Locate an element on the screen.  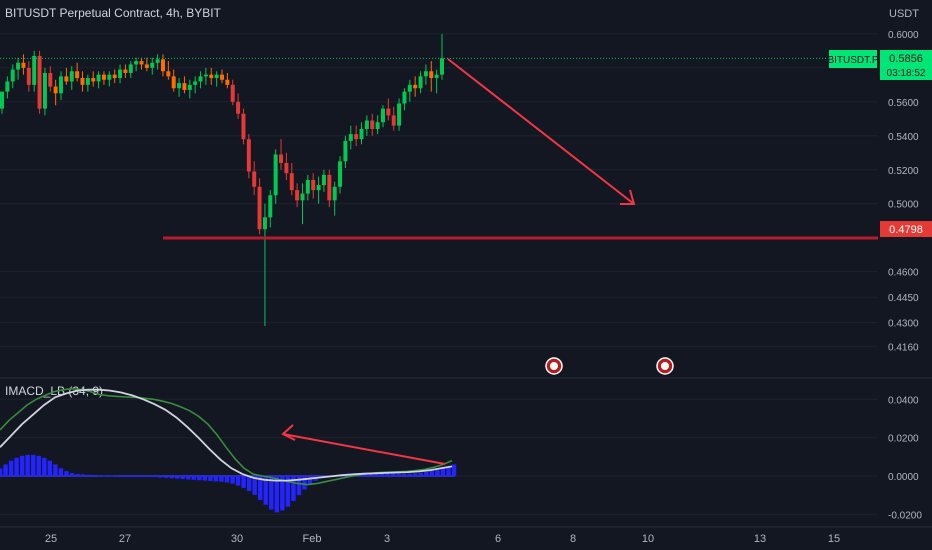
price-tick-label: 0.4450 is located at coordinates (903, 298).